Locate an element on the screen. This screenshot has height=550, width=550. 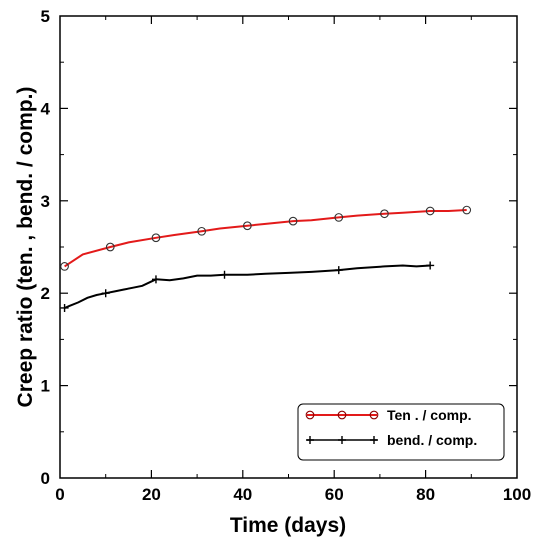
x-axis-title: Time (days) is located at coordinates (288, 525).